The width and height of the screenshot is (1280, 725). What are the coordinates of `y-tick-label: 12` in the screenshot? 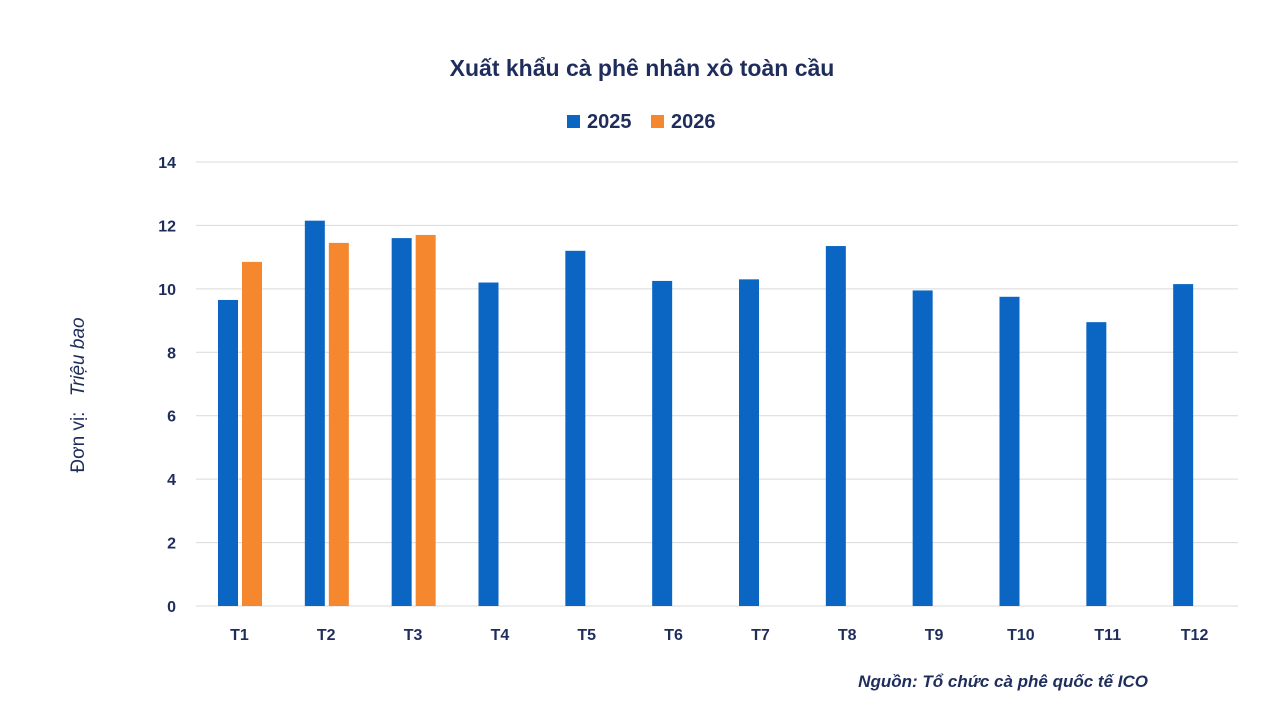 It's located at (167, 226).